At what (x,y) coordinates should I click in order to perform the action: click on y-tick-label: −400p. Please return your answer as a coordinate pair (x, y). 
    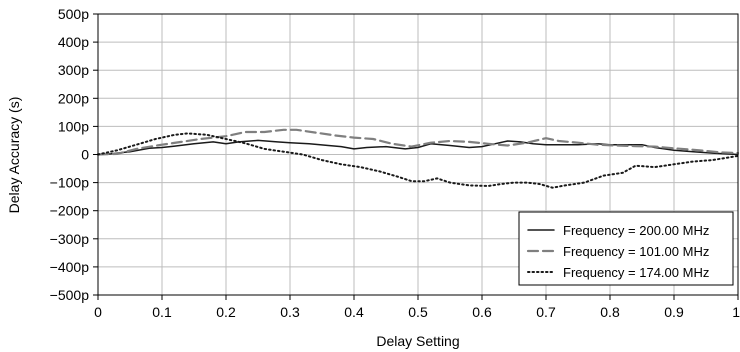
    Looking at the image, I should click on (70, 267).